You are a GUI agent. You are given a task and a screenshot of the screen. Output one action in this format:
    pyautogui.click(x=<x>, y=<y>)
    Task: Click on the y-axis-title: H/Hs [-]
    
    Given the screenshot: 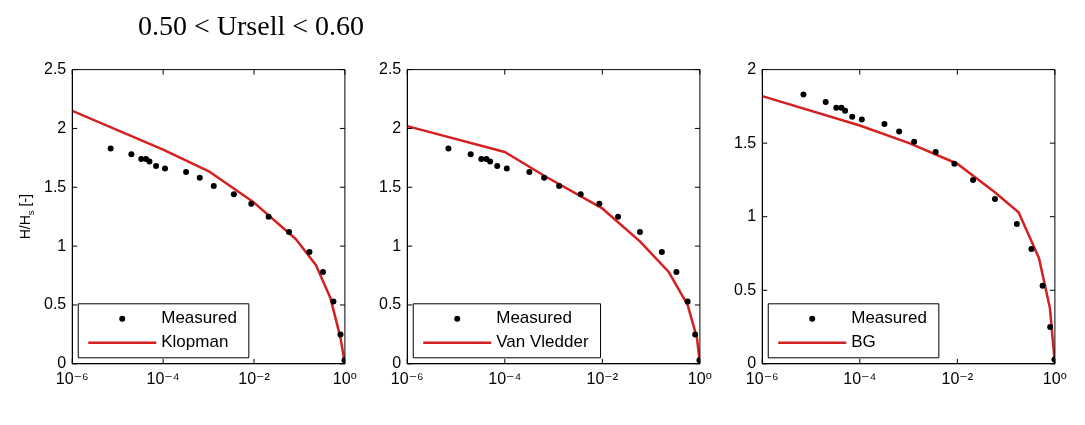 What is the action you would take?
    pyautogui.click(x=26, y=217)
    